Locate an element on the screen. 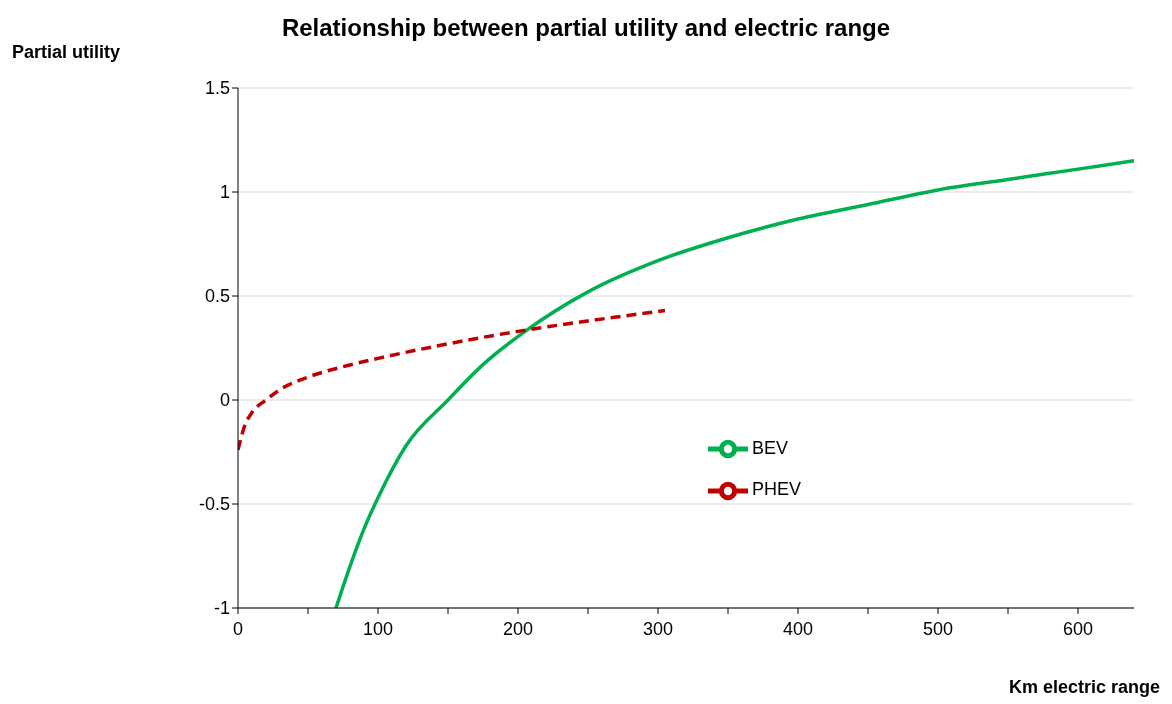 The width and height of the screenshot is (1172, 704). y-tick-label: 1.5 is located at coordinates (217, 88).